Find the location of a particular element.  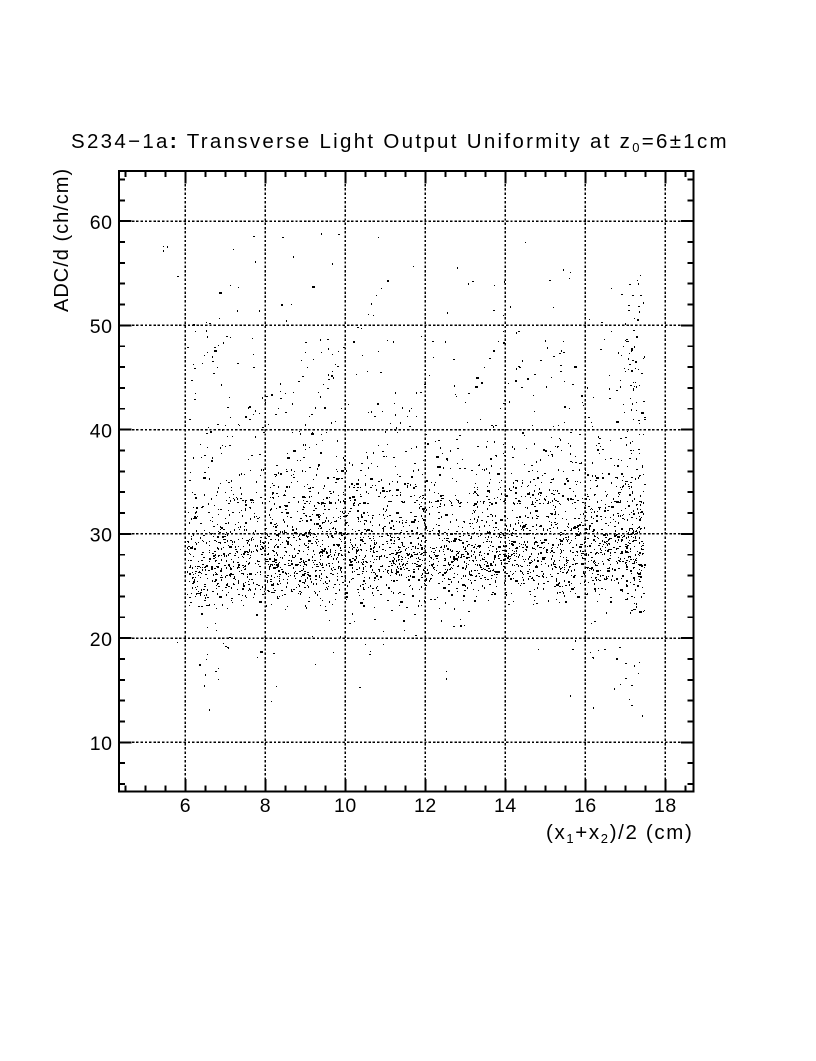

svg-text: 8 is located at coordinates (265, 806).